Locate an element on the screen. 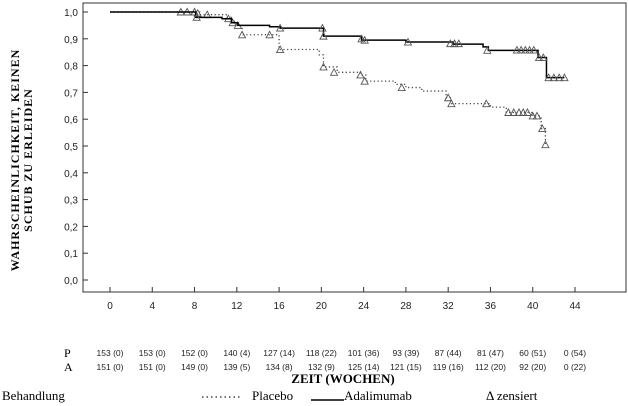  x-tick-label: 20 is located at coordinates (322, 306).